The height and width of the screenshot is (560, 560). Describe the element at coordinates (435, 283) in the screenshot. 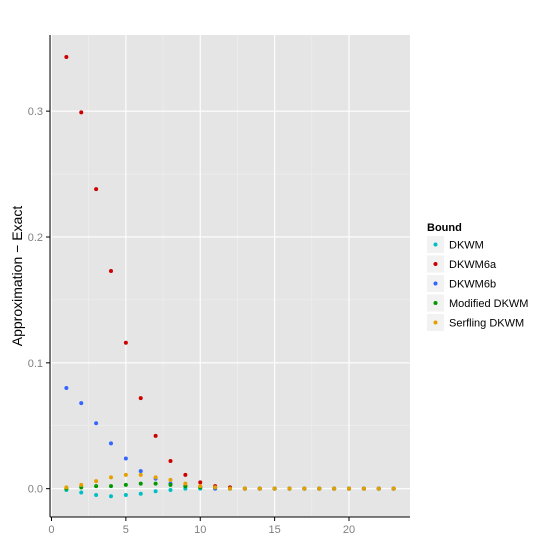

I see `legend-marker-dkwm6b` at that location.